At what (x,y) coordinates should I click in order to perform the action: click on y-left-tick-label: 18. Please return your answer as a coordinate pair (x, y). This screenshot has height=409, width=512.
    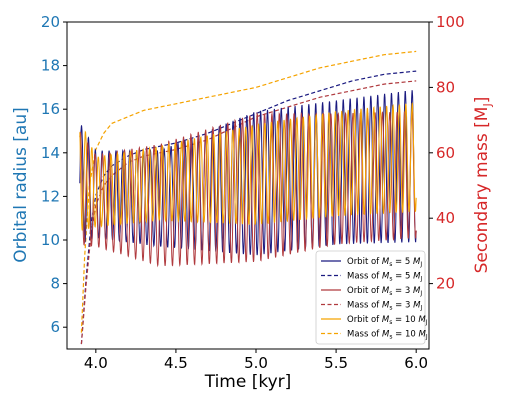
    Looking at the image, I should click on (50, 66).